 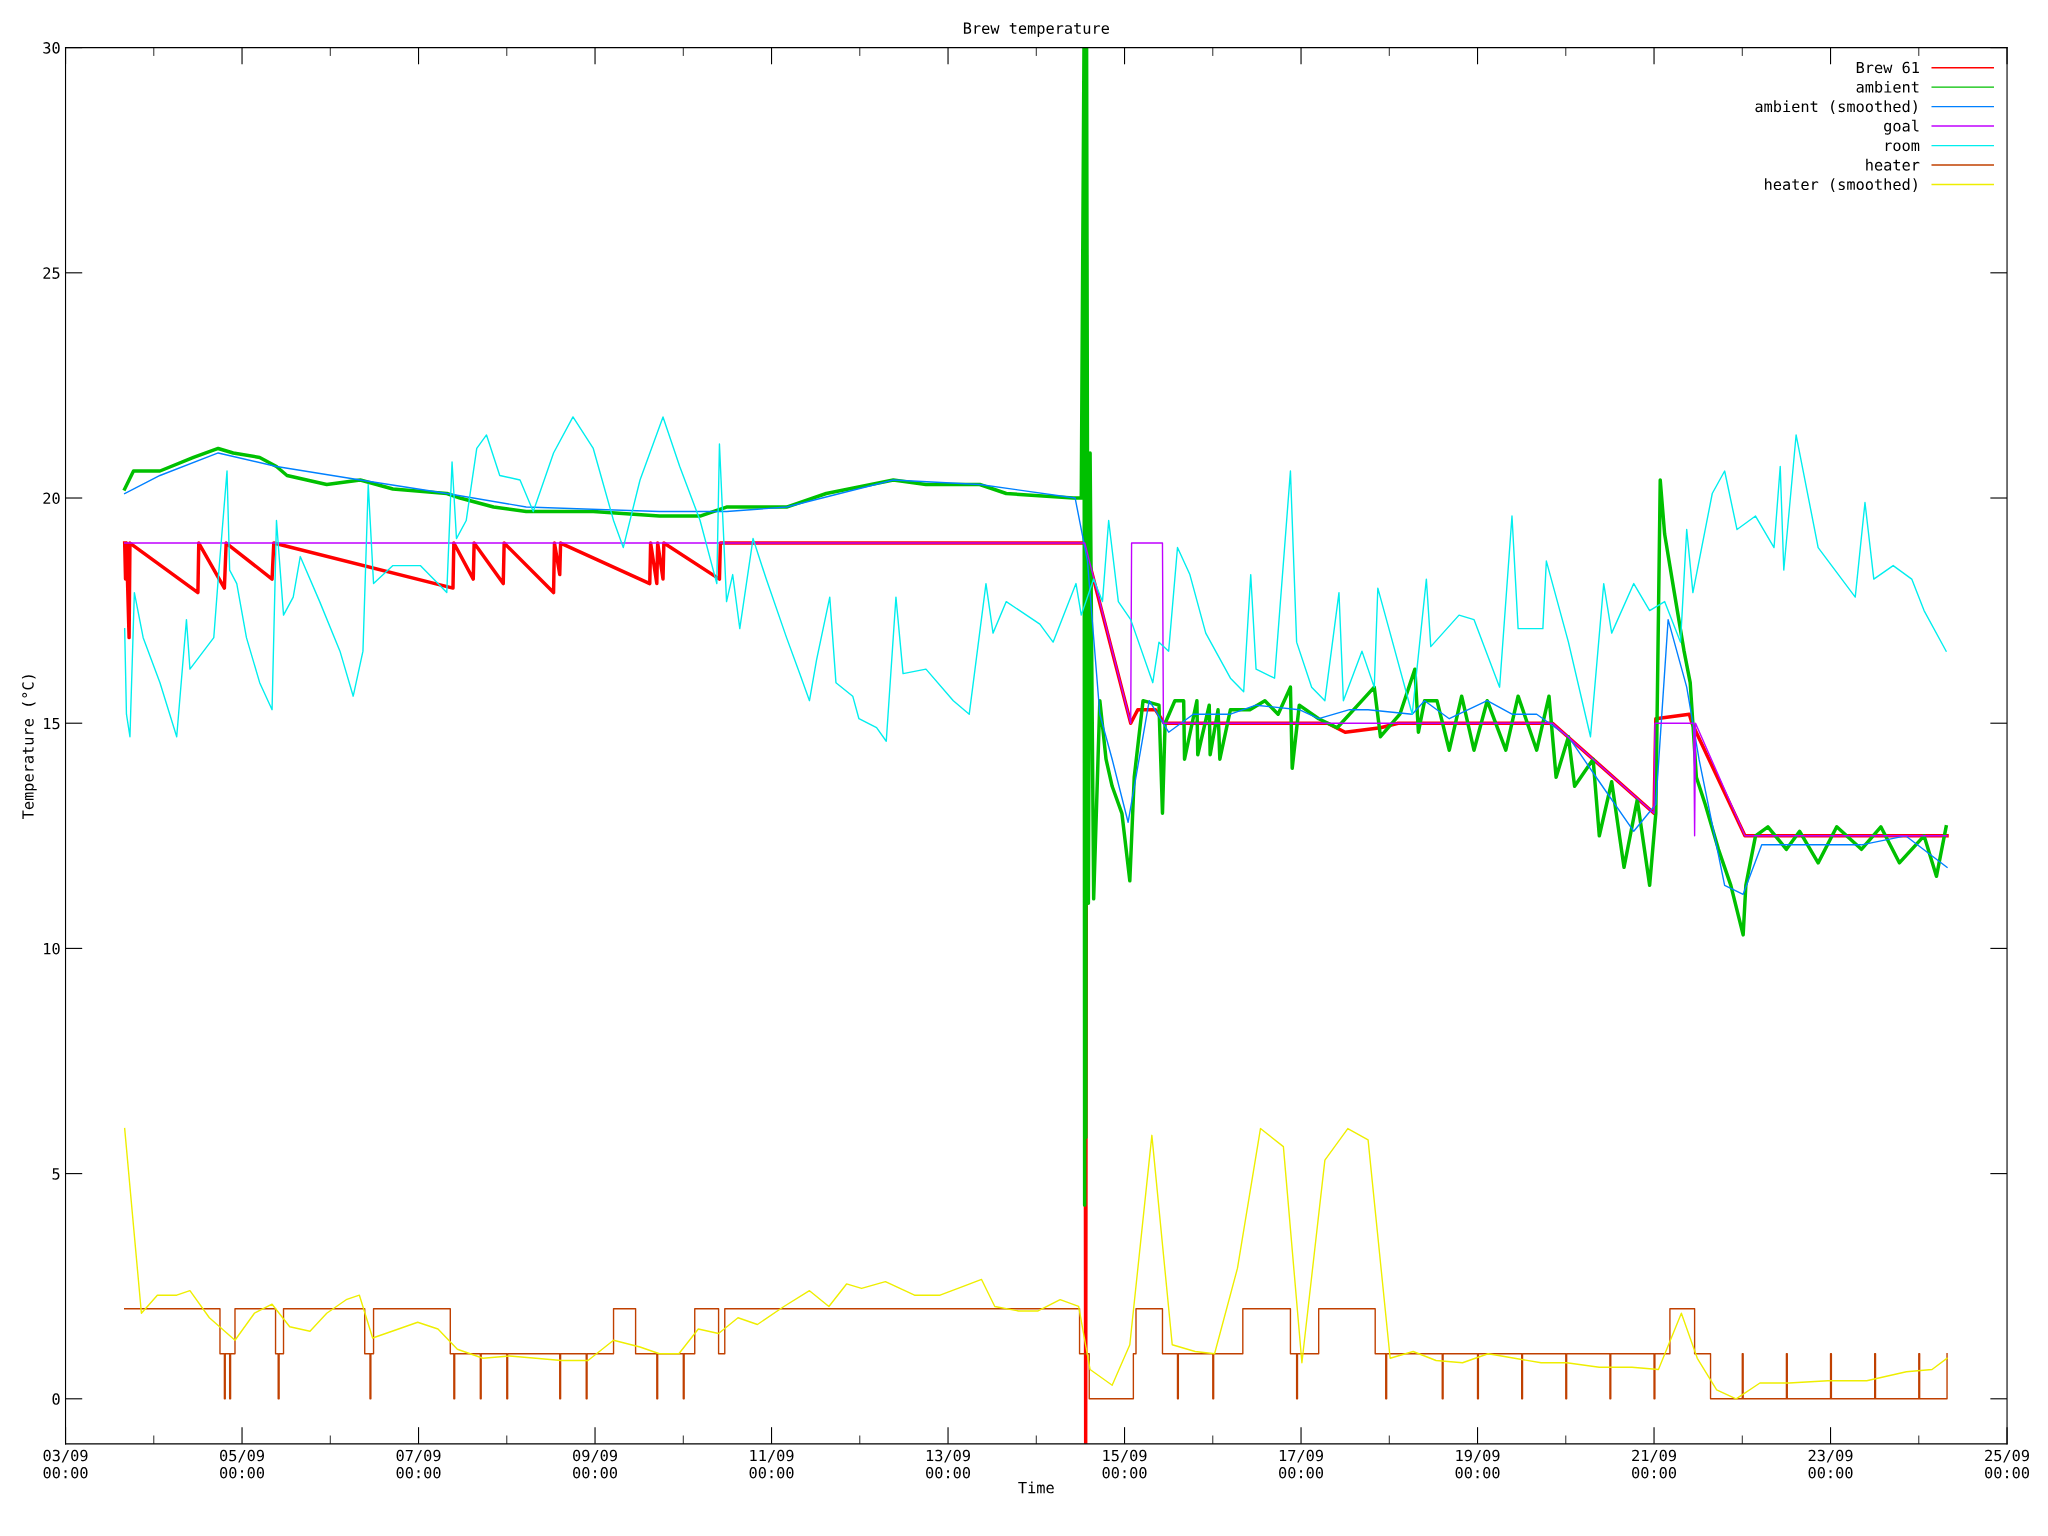 What do you see at coordinates (56, 1399) in the screenshot?
I see `y-tick-label: 0` at bounding box center [56, 1399].